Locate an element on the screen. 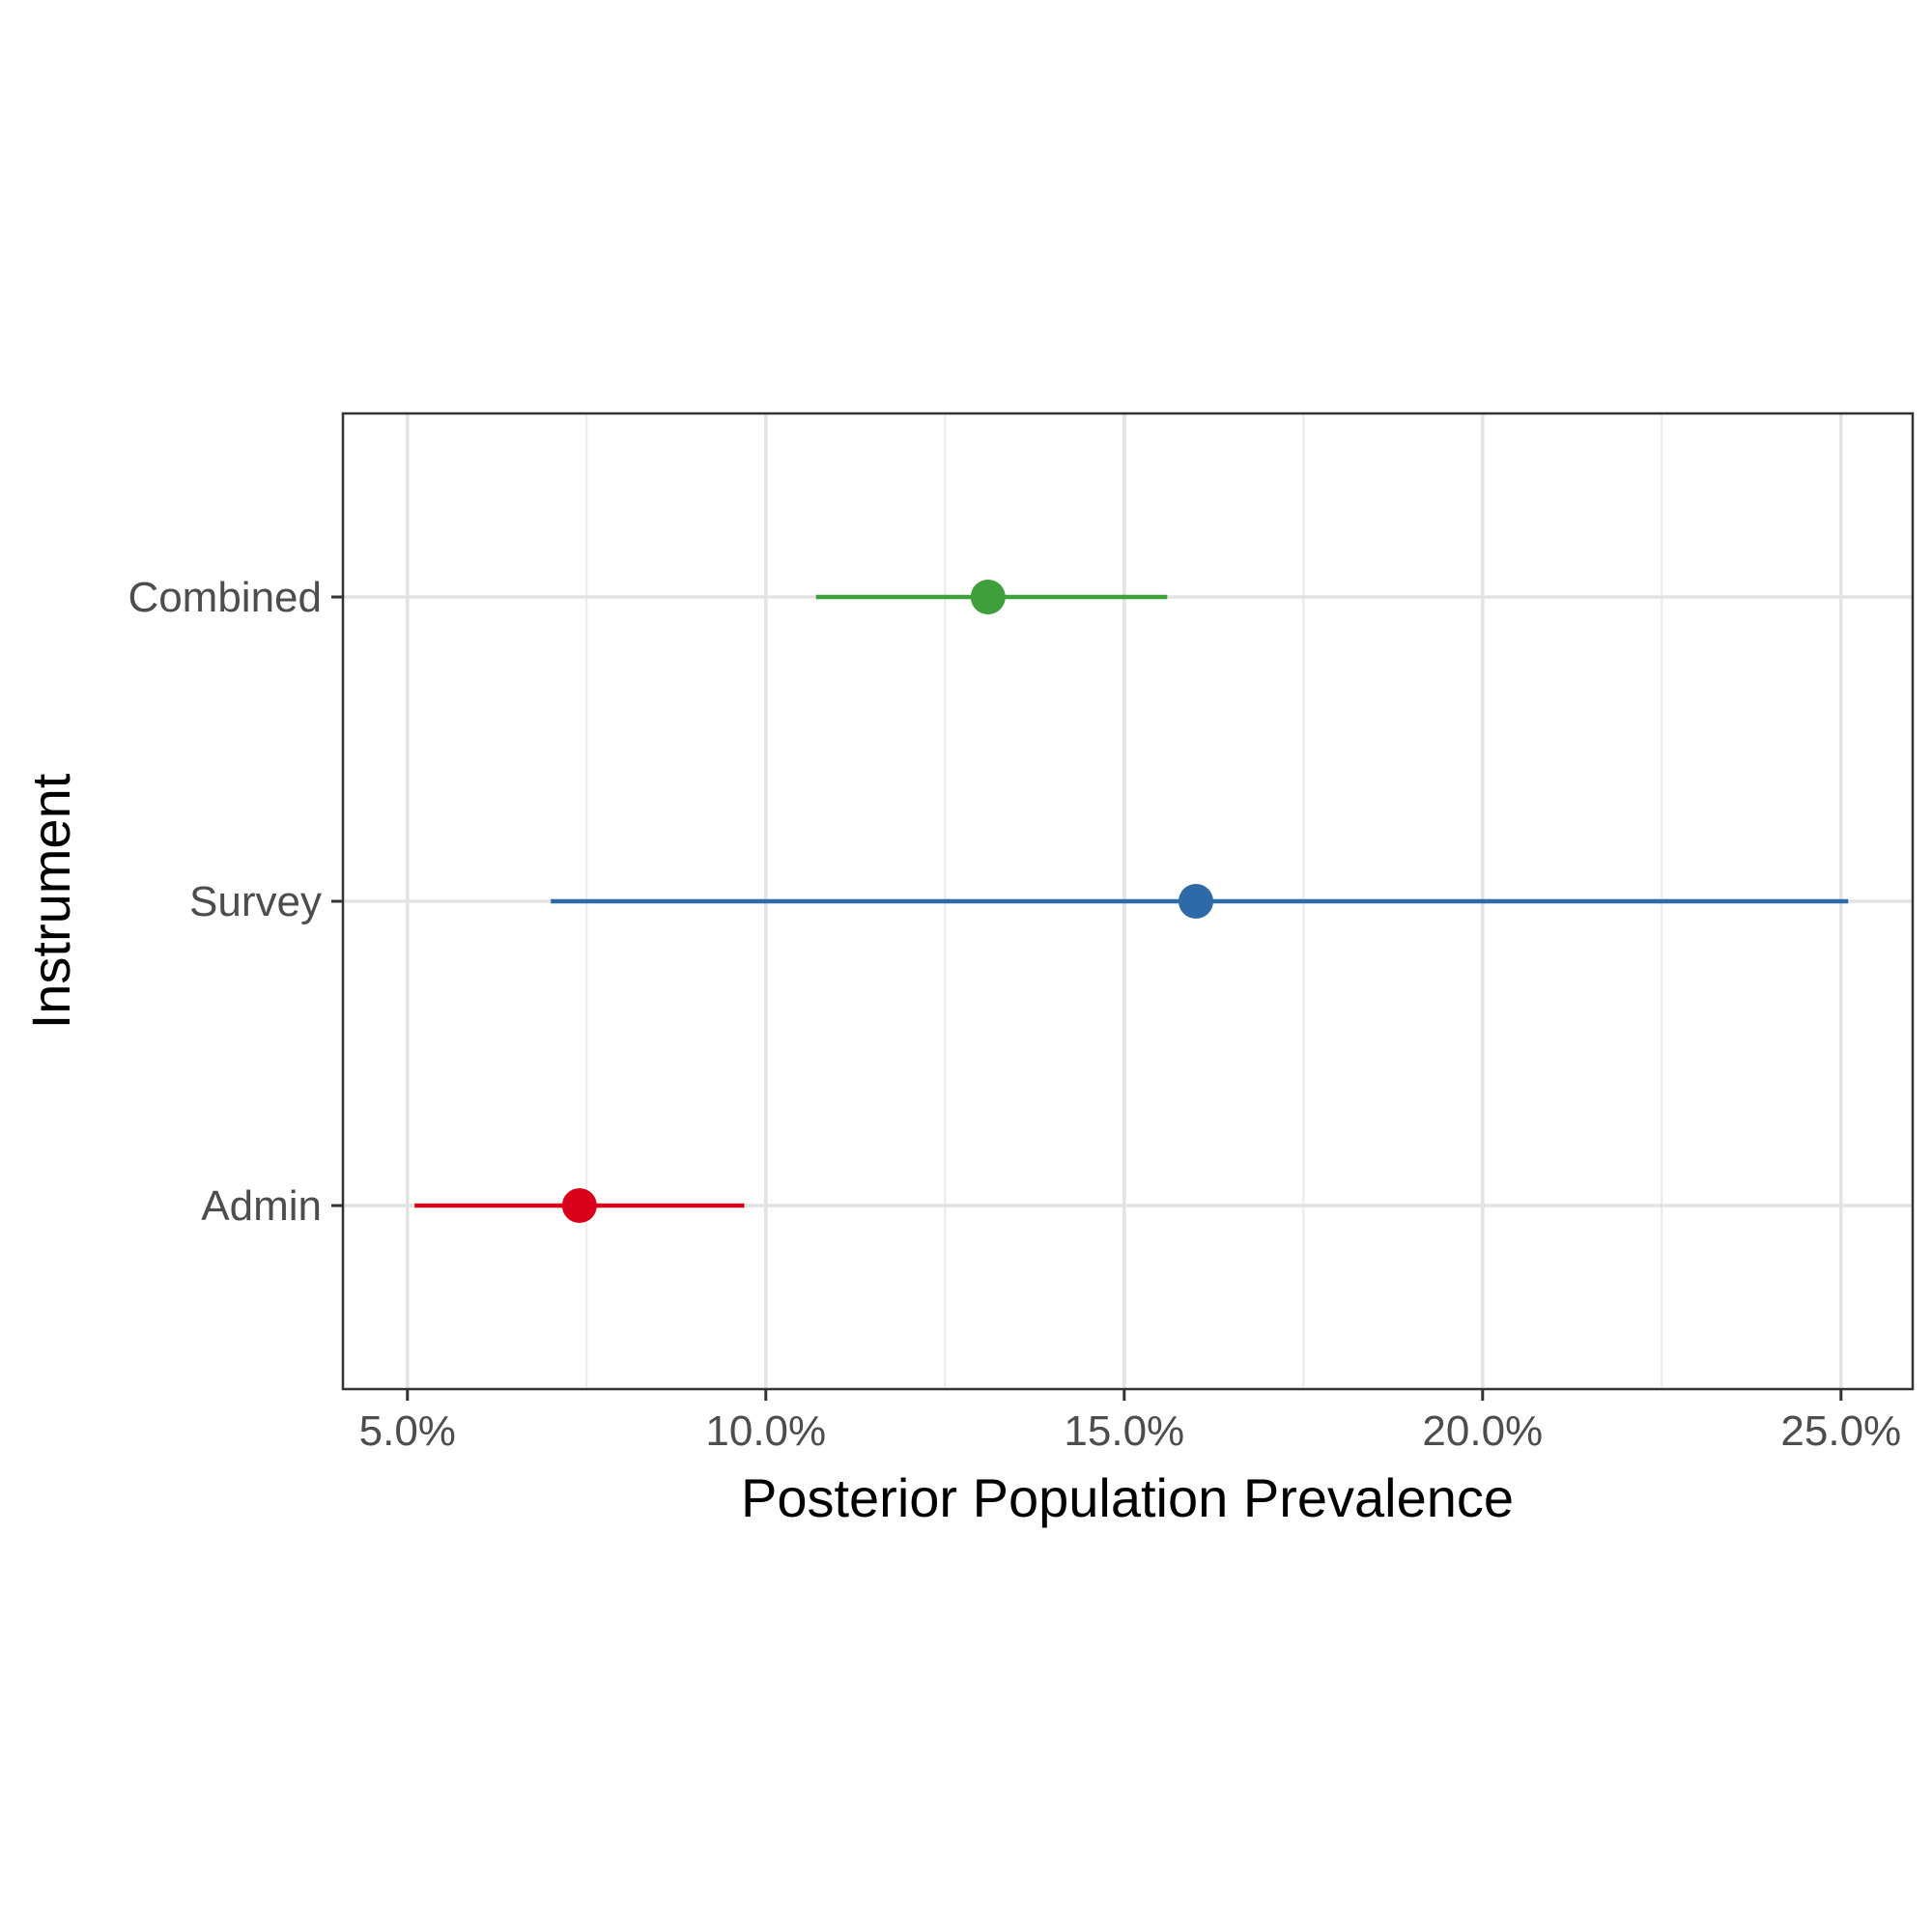 This screenshot has height=1932, width=1932. y-tick-label-combined: Combined is located at coordinates (225, 597).